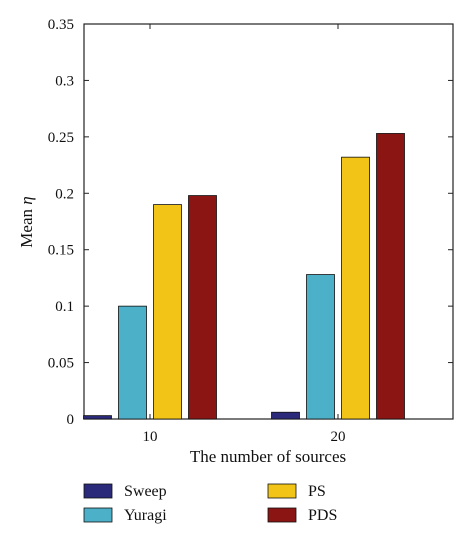 This screenshot has height=541, width=474. What do you see at coordinates (338, 437) in the screenshot?
I see `x-tick-label: 20` at bounding box center [338, 437].